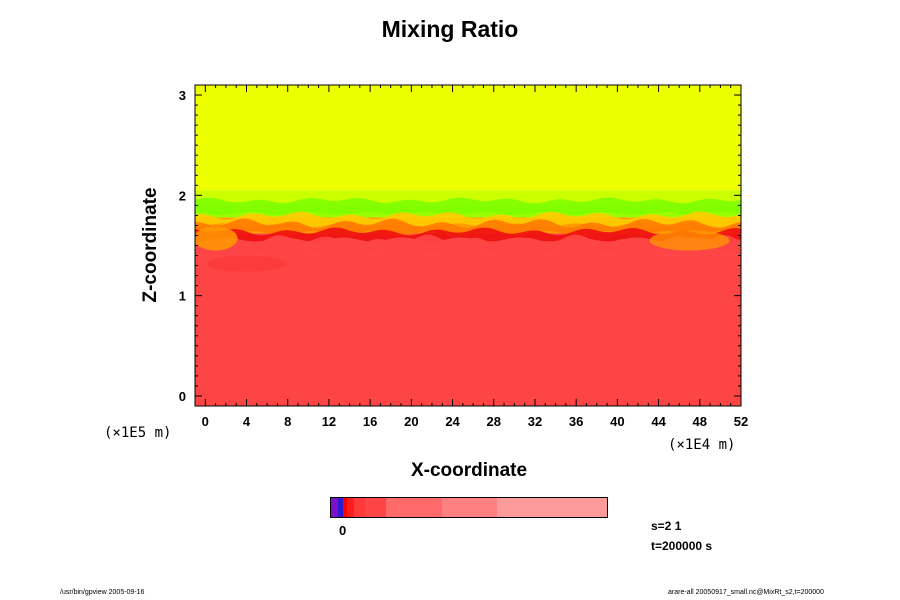 This screenshot has height=600, width=900. Describe the element at coordinates (658, 421) in the screenshot. I see `x-tick-label: 44` at that location.